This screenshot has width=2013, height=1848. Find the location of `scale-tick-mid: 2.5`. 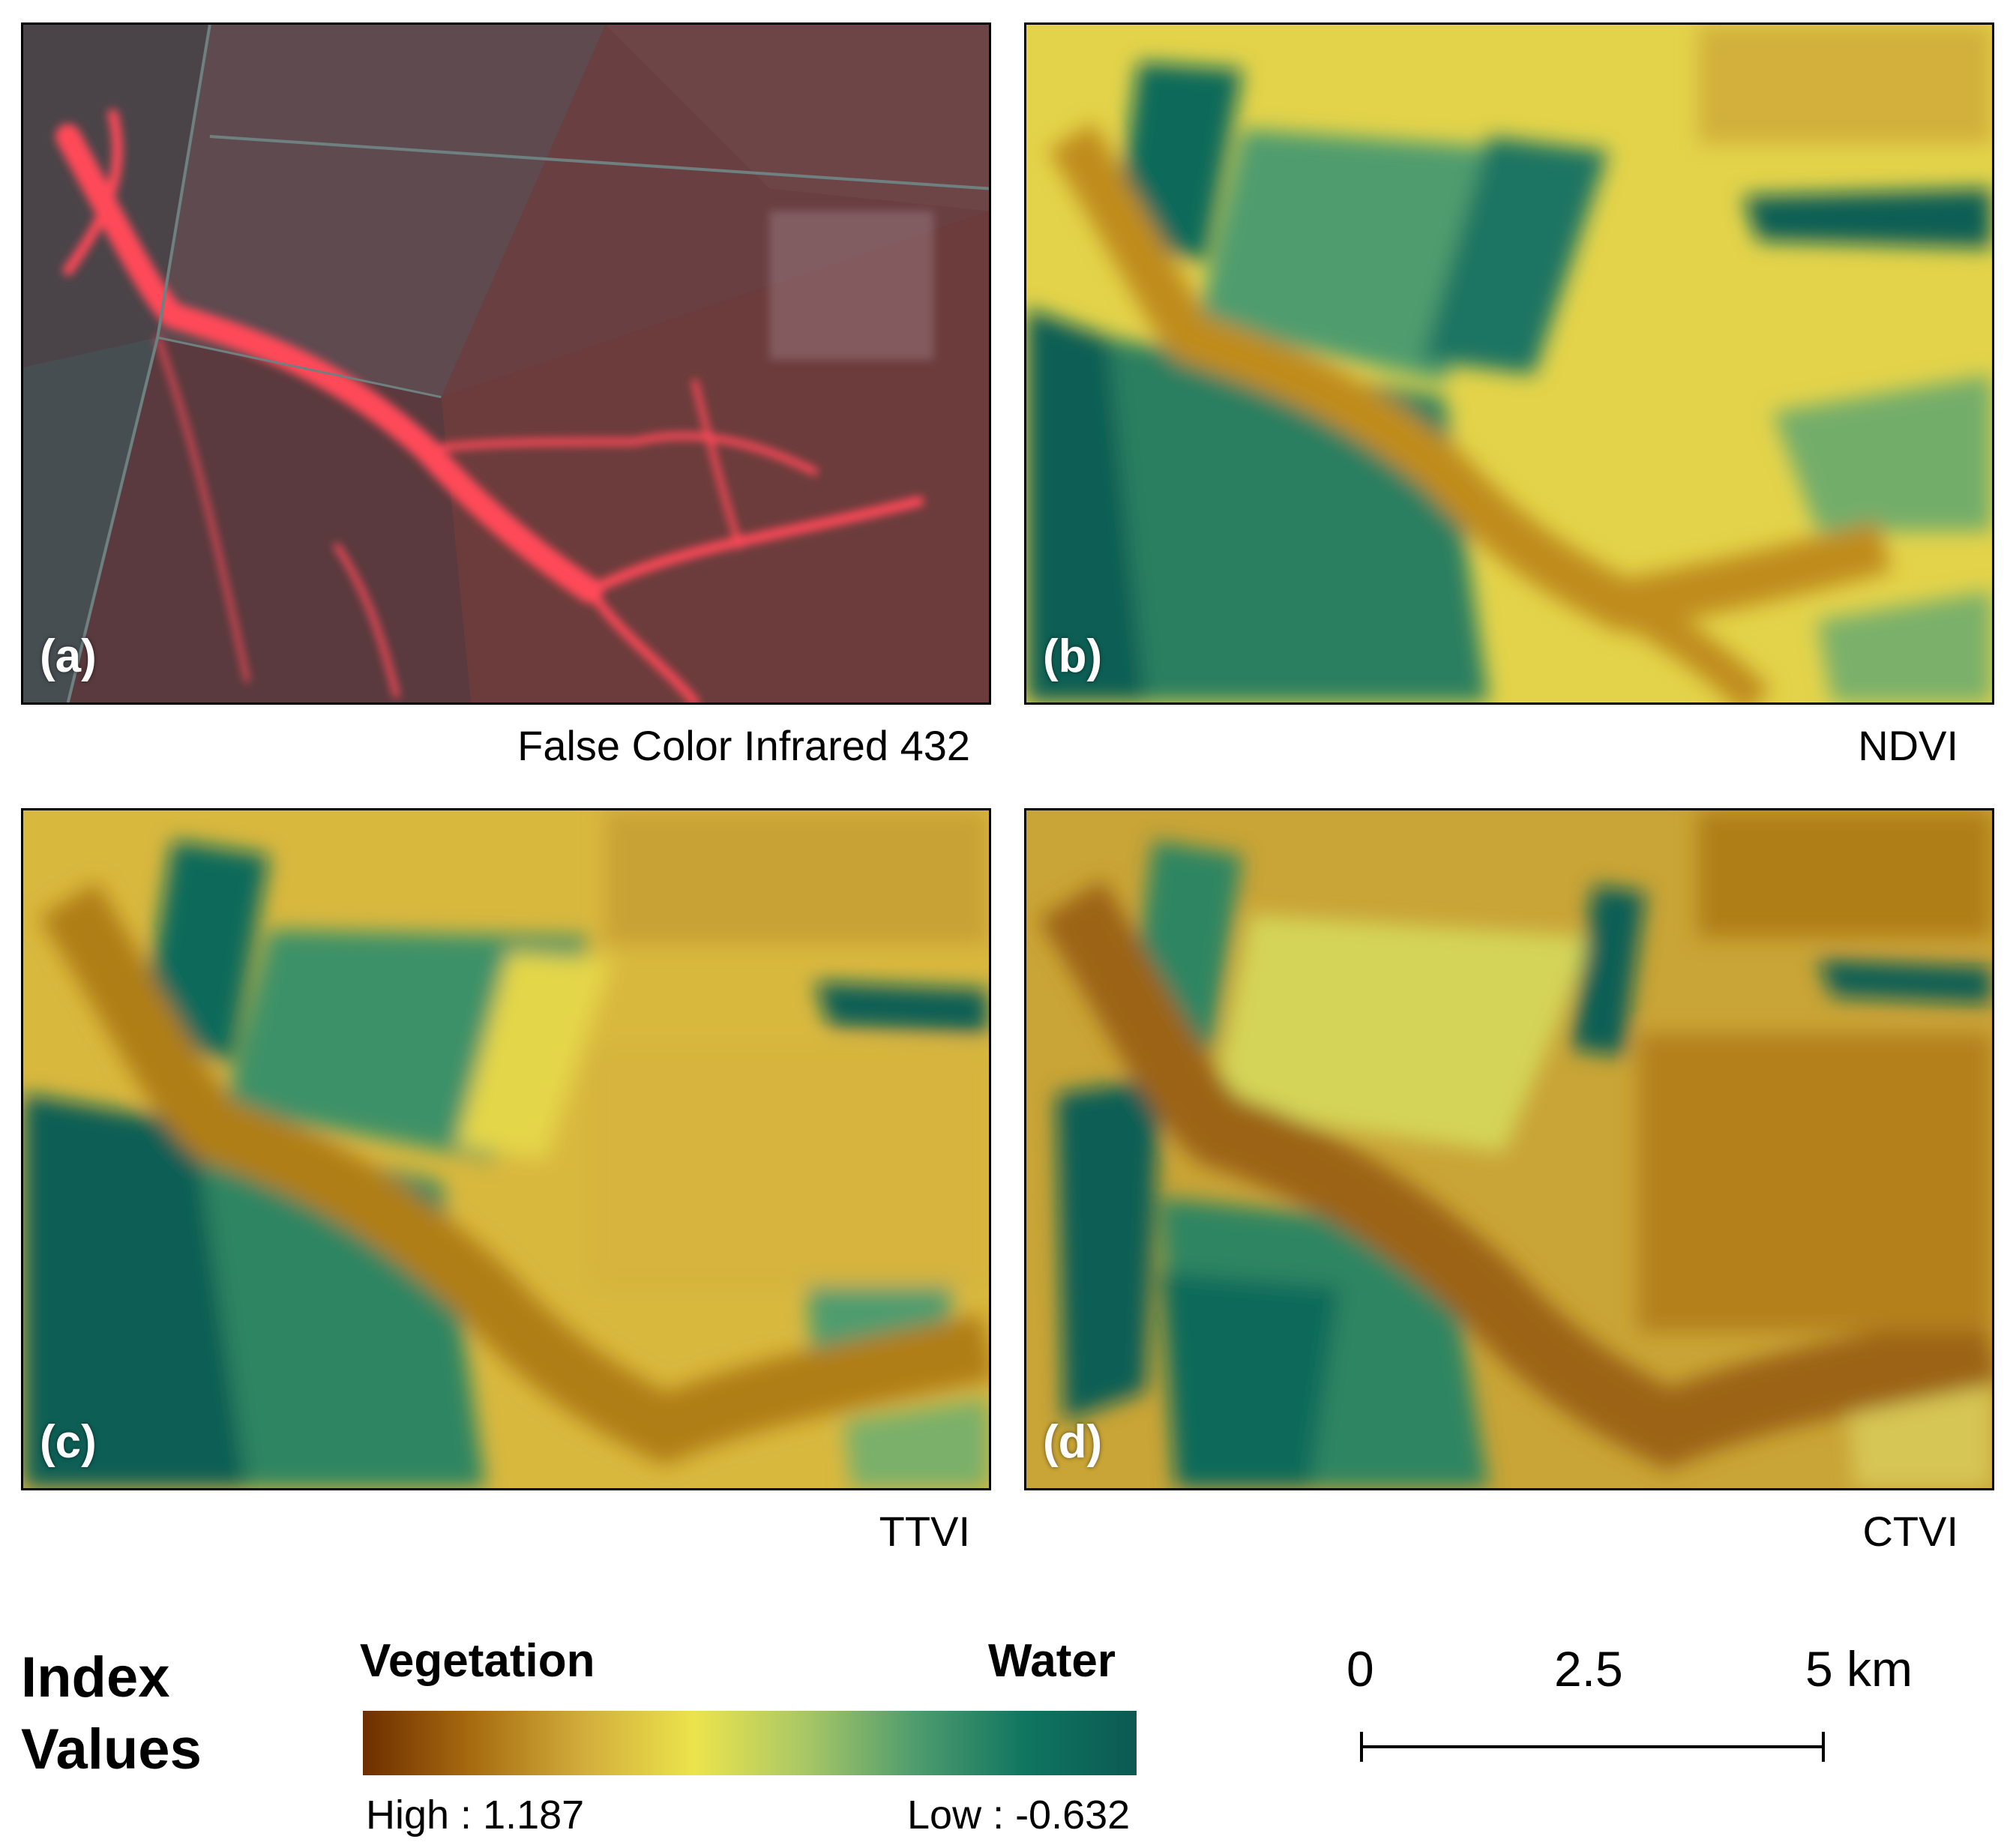

scale-tick-mid: 2.5 is located at coordinates (1588, 1669).